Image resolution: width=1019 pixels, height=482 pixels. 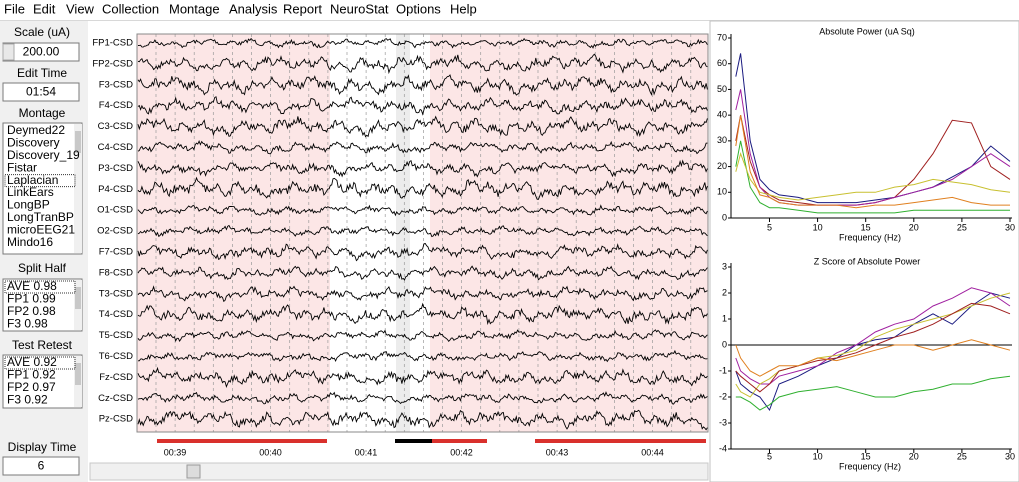 I want to click on y-tick-label: 1, so click(x=724, y=318).